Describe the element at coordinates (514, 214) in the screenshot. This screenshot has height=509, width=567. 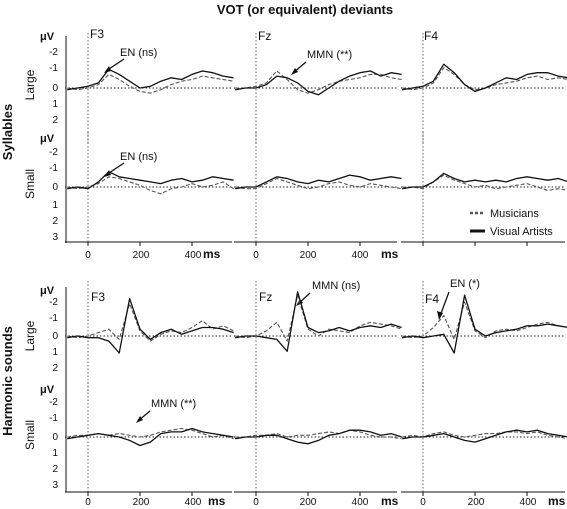
I see `legend-label-musicians: Musicians` at that location.